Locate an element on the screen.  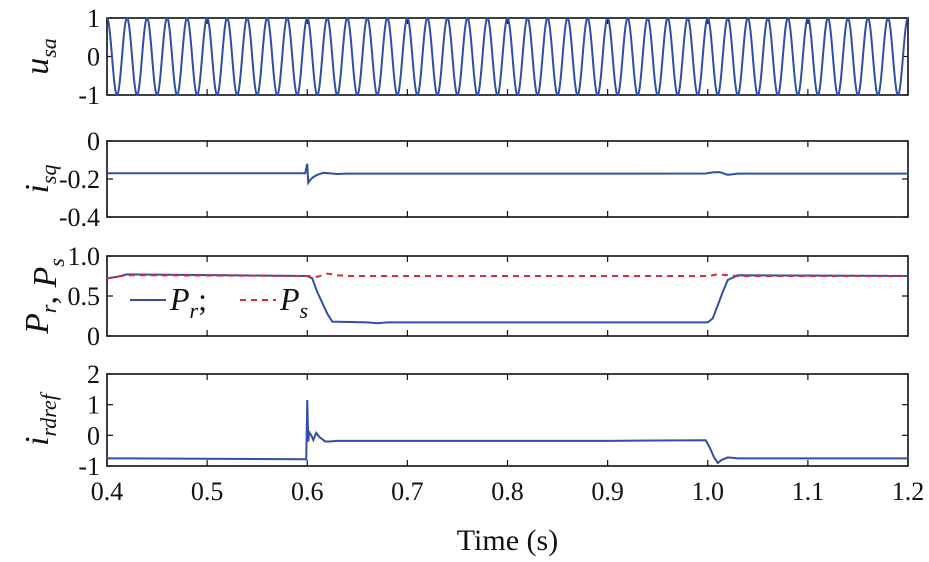
y-axis-label: irdref is located at coordinates (40, 418).